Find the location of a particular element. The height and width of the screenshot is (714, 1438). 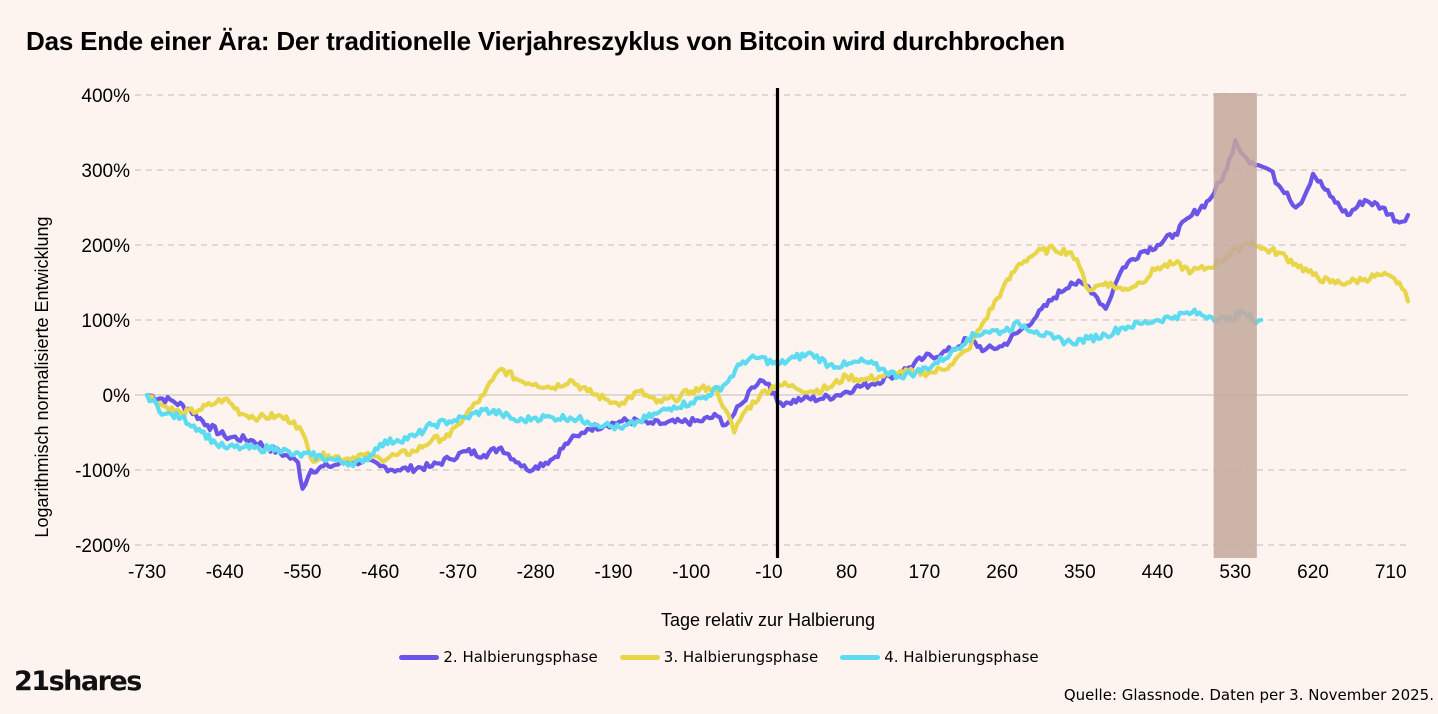

x-tick-label: -550 is located at coordinates (302, 572).